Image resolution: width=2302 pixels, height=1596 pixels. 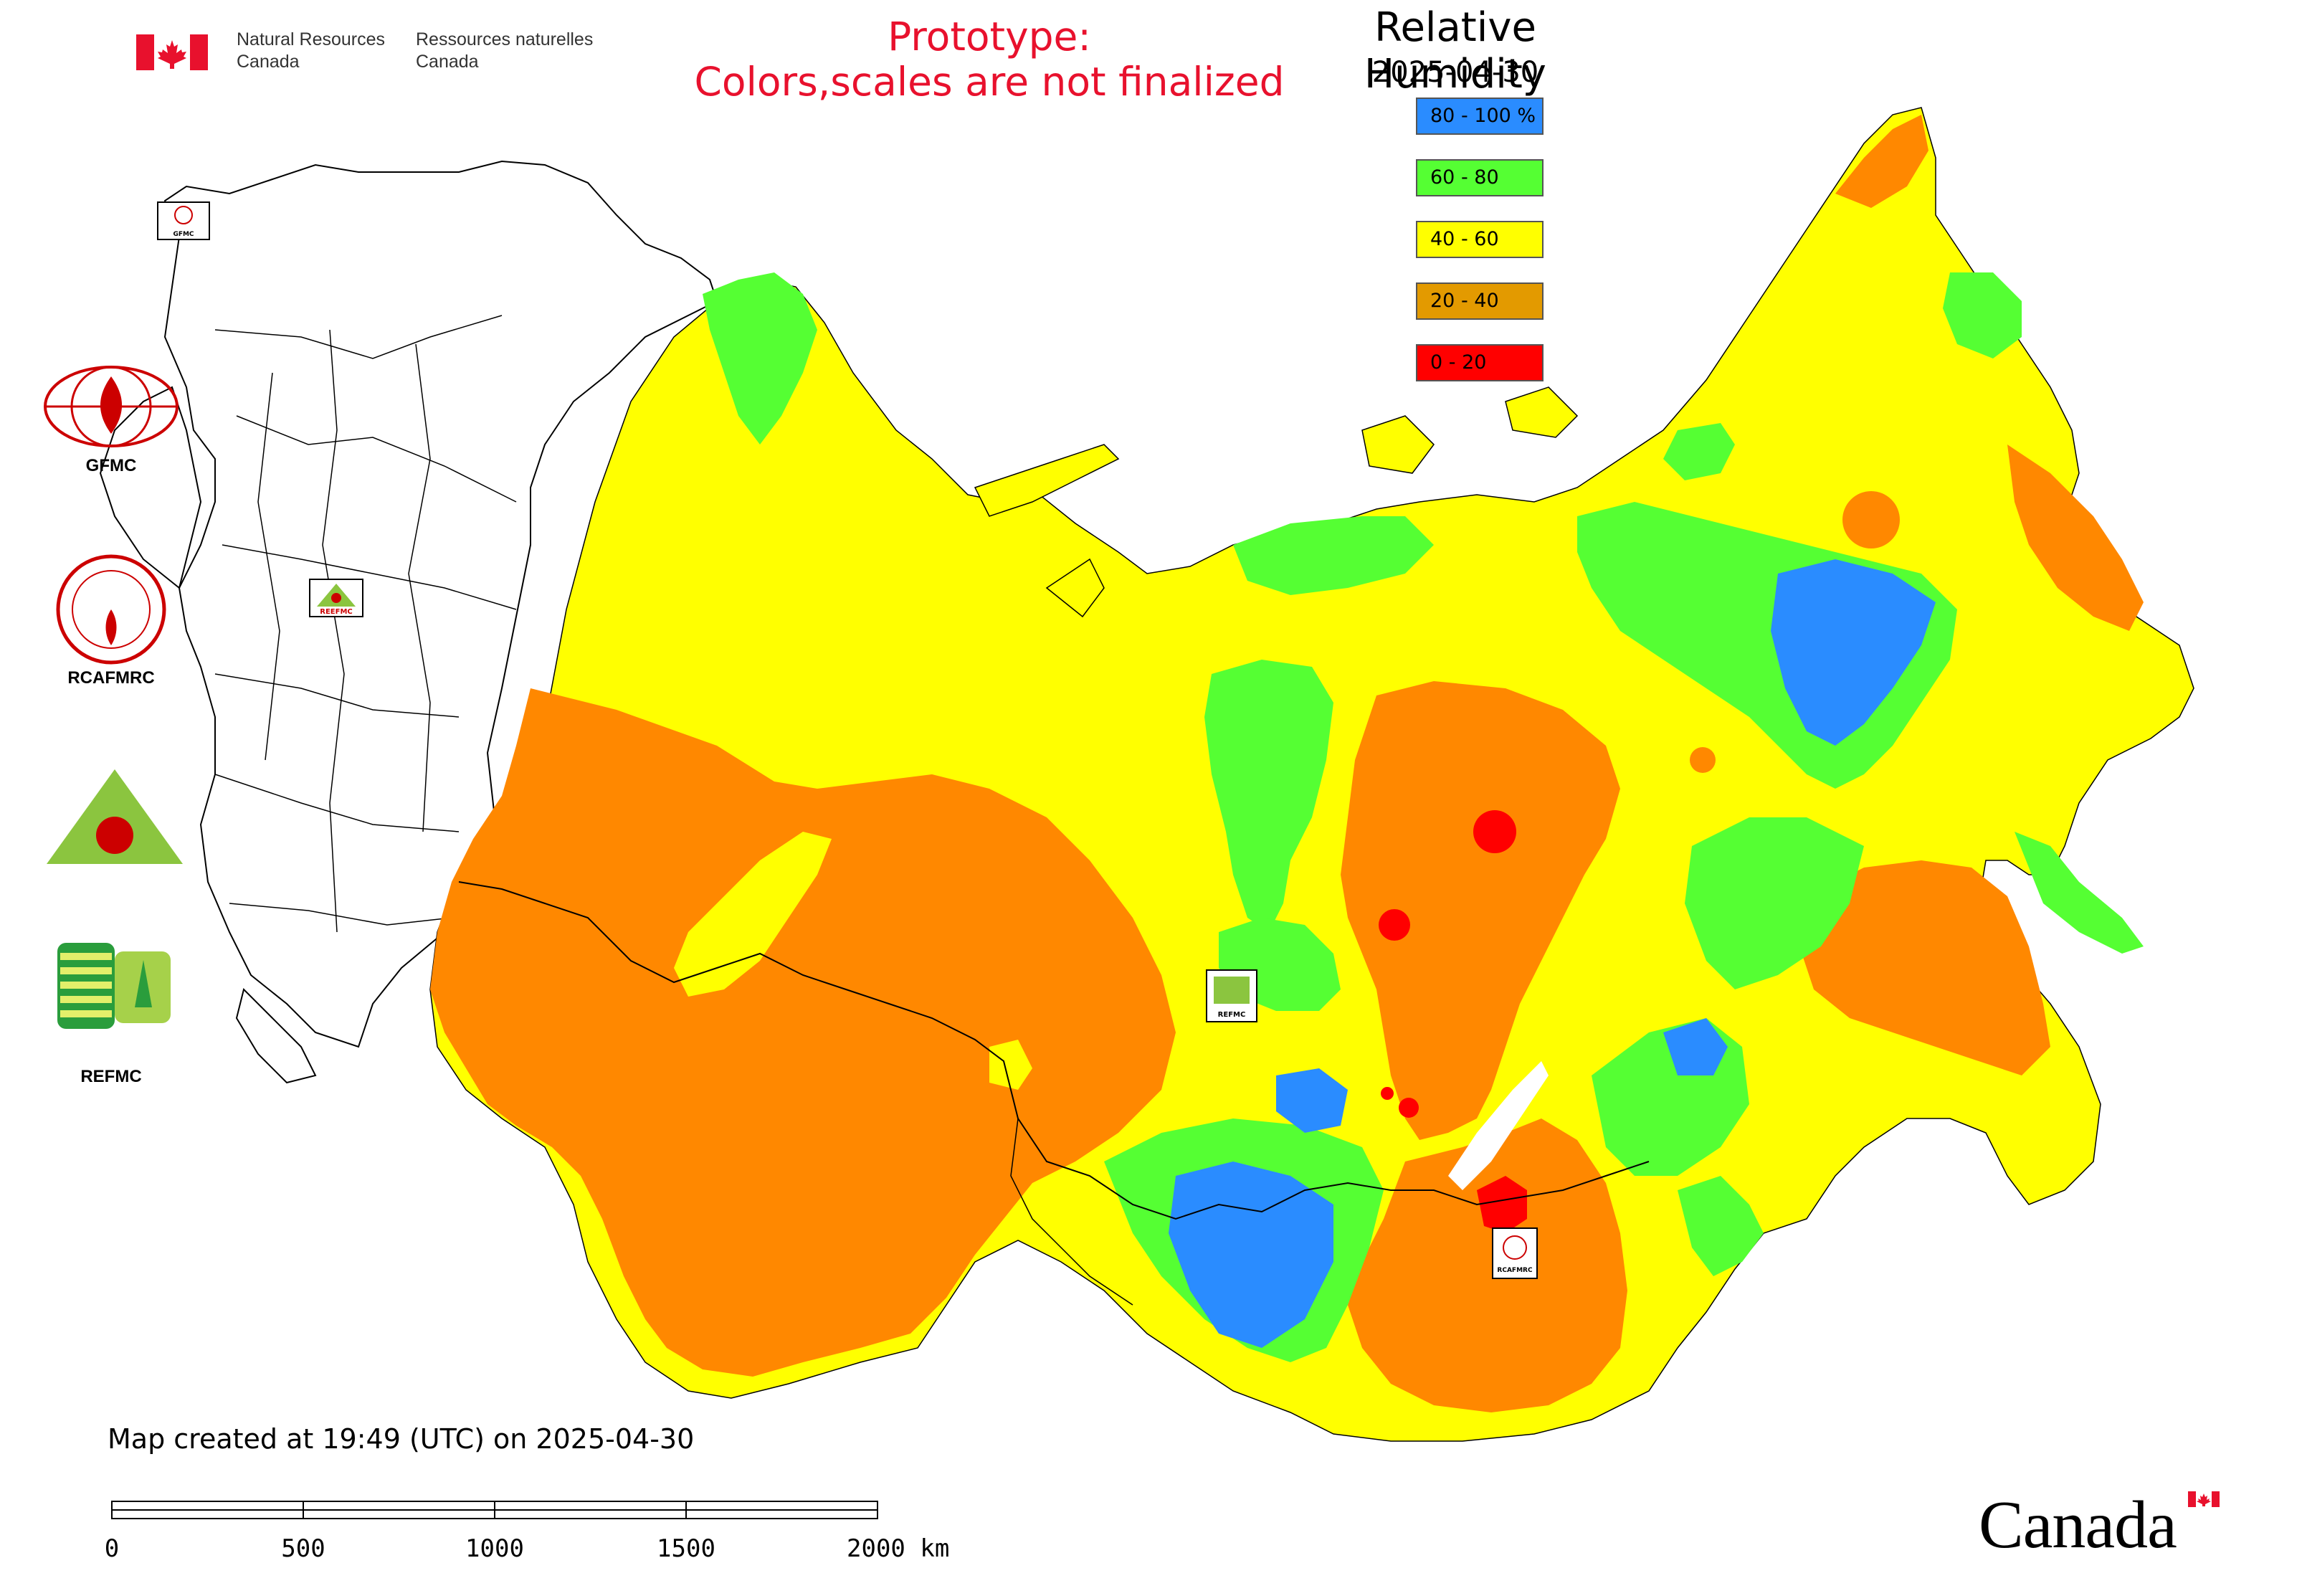 What do you see at coordinates (112, 1548) in the screenshot?
I see `scale-label-0: 0` at bounding box center [112, 1548].